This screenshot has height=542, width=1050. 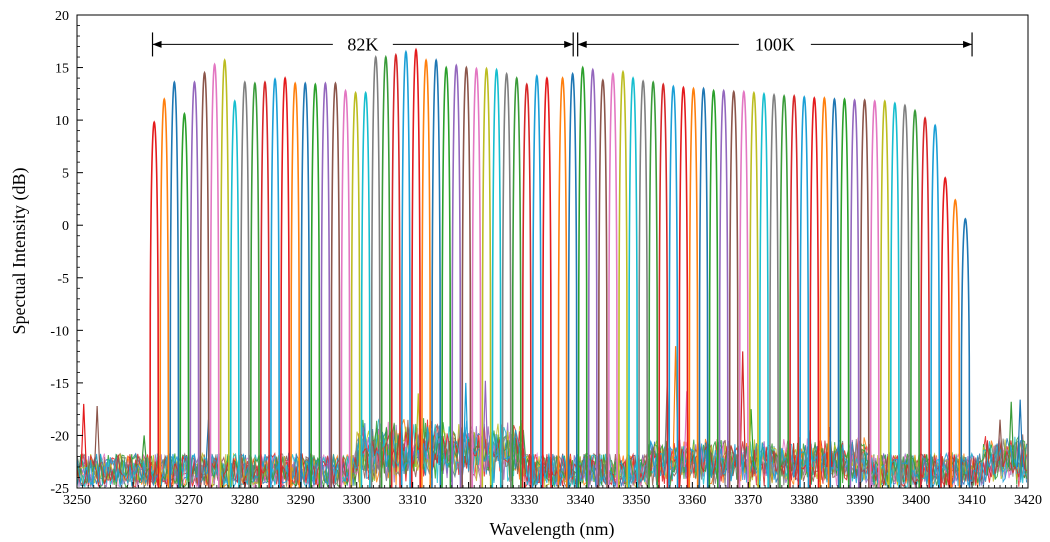 I want to click on y-tick-label: -5, so click(x=63, y=279).